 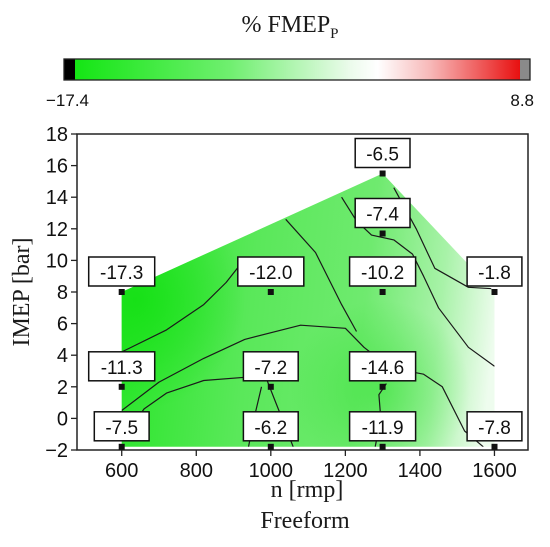 I want to click on colorbar: −17.4 8.8, so click(x=290, y=84).